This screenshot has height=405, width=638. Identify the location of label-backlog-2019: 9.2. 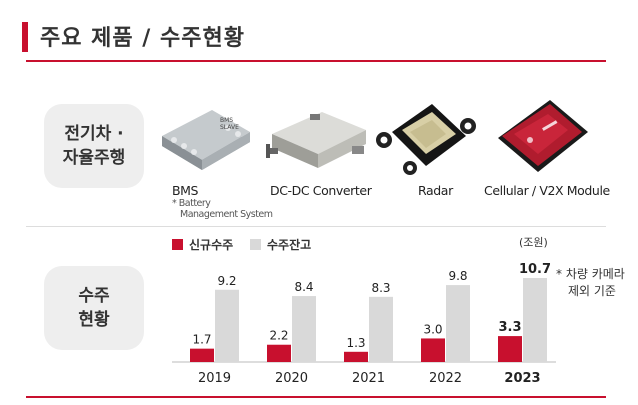
(226, 281).